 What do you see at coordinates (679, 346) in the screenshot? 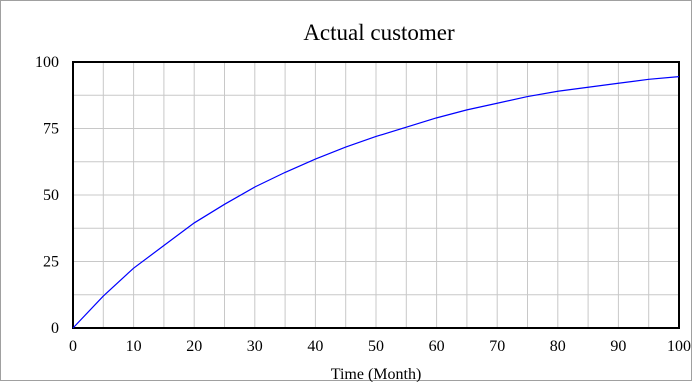
I see `x-tick-label: 100` at bounding box center [679, 346].